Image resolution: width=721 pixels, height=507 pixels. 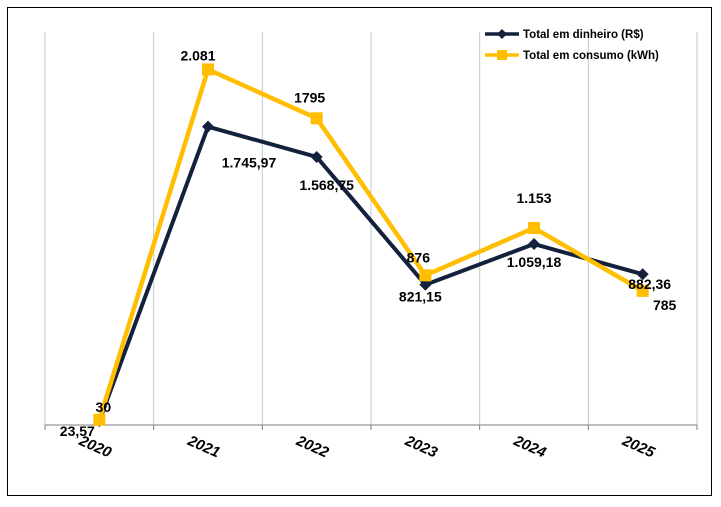 What do you see at coordinates (533, 198) in the screenshot?
I see `data-label: 1.153` at bounding box center [533, 198].